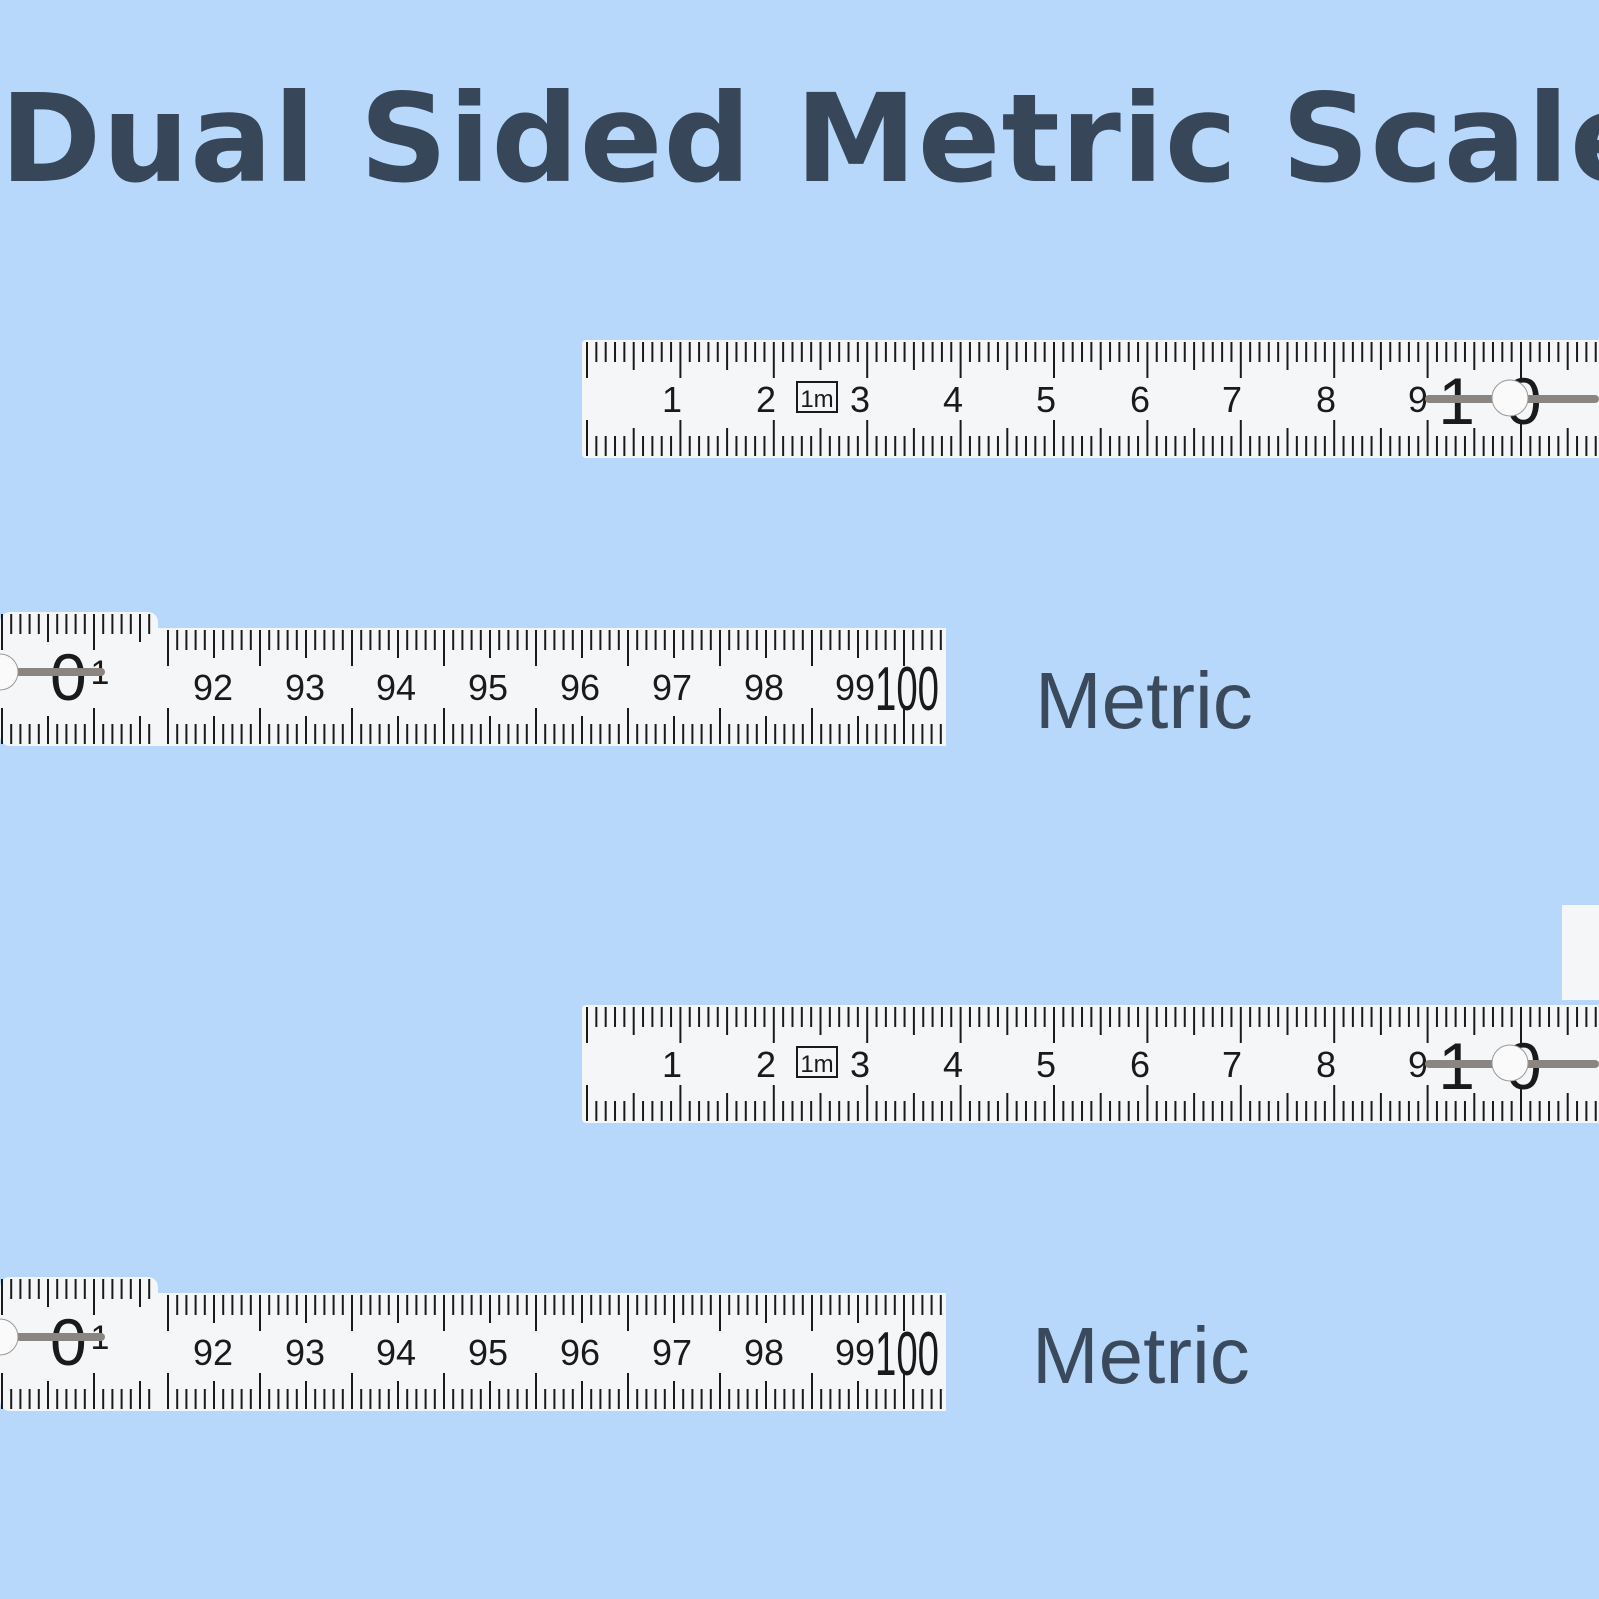 The height and width of the screenshot is (1599, 1599). I want to click on page-title: Dual Sided Metric Scale, so click(799, 139).